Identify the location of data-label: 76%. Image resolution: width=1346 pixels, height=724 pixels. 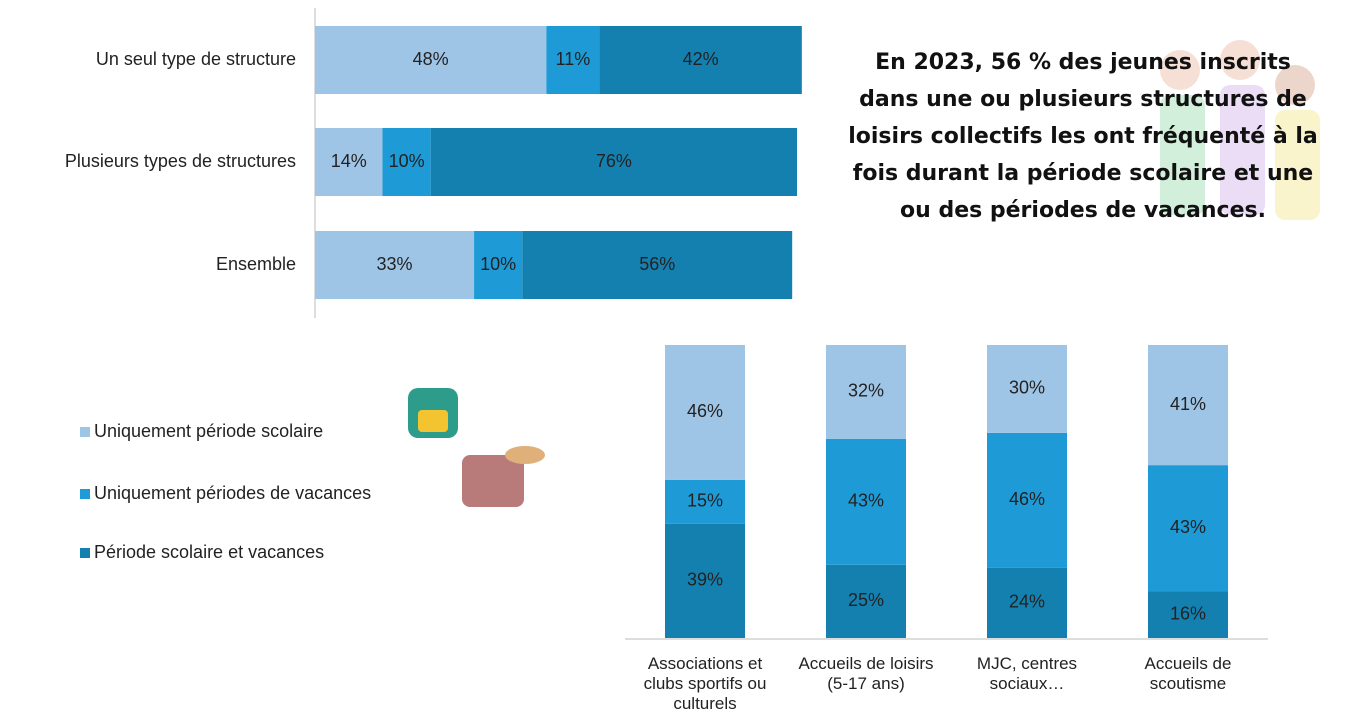
(614, 161).